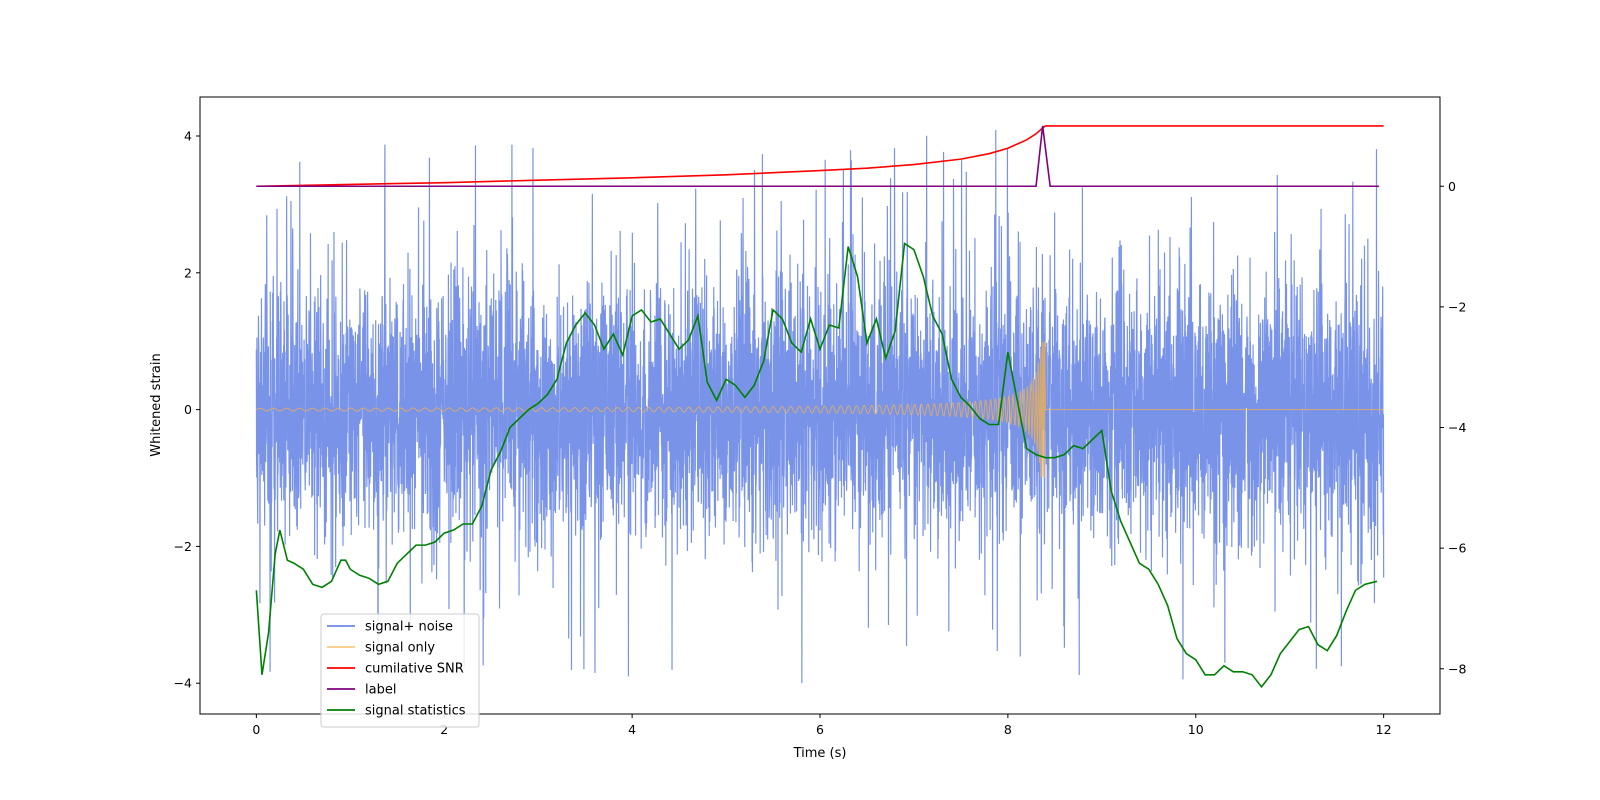 Image resolution: width=1600 pixels, height=800 pixels. What do you see at coordinates (1457, 548) in the screenshot?
I see `y2-tick-label: −6` at bounding box center [1457, 548].